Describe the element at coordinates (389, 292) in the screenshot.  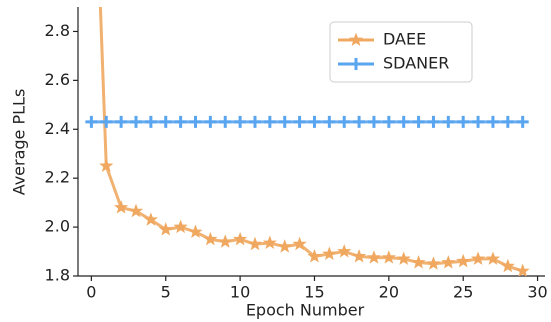
I see `x-tick-label: 20` at that location.